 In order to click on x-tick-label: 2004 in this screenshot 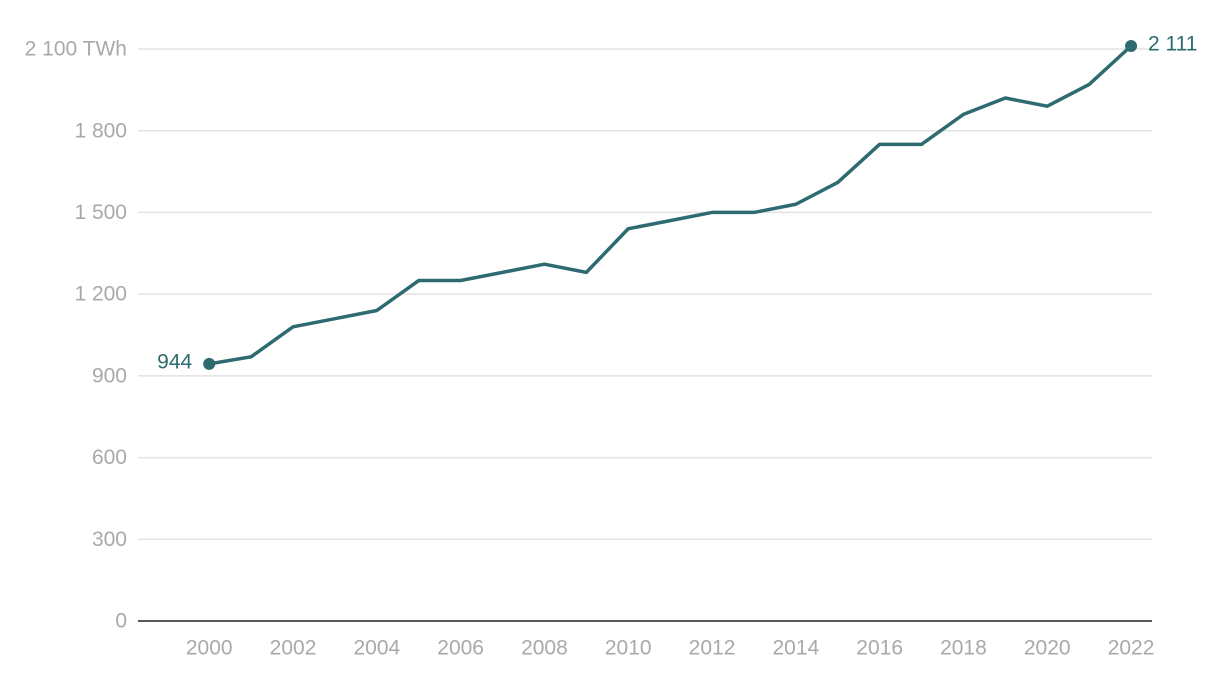, I will do `click(376, 648)`.